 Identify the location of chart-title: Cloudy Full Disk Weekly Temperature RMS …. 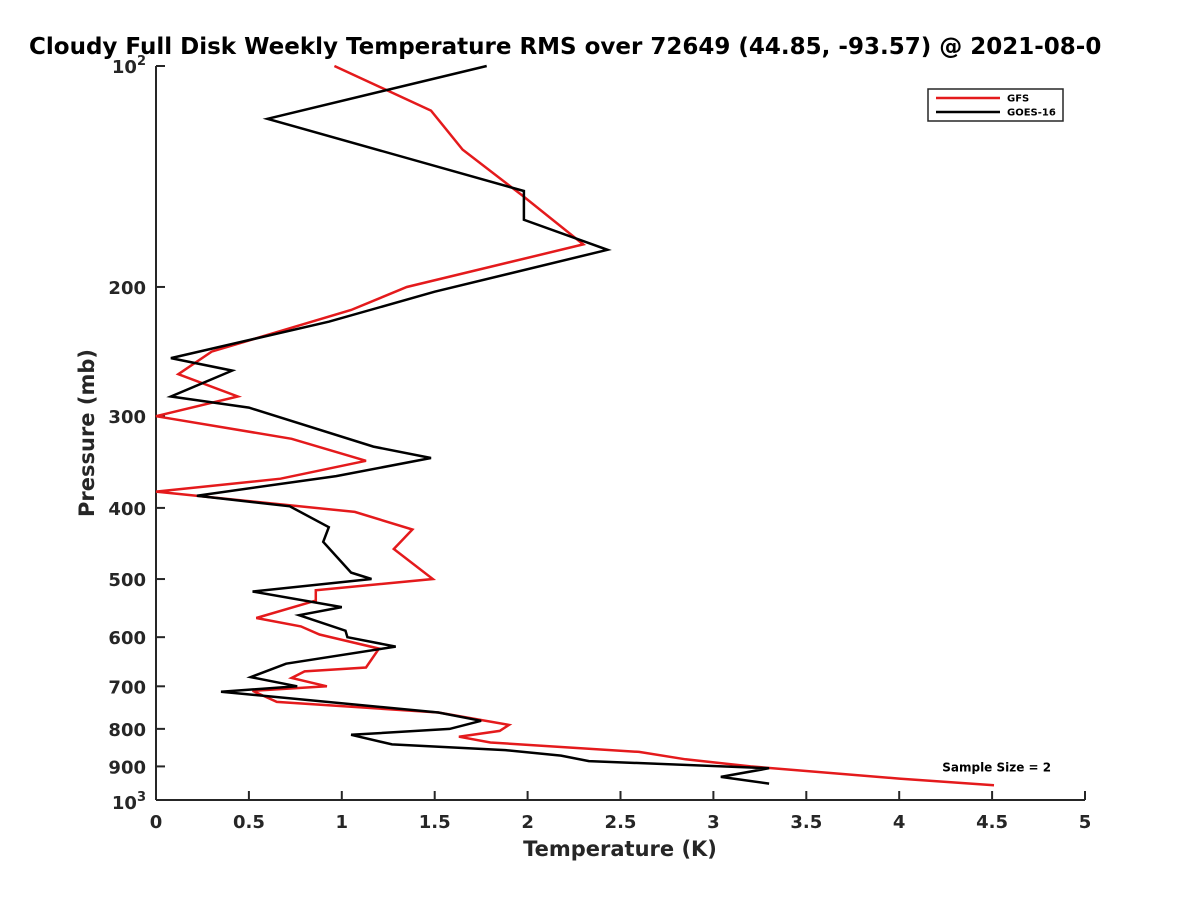
(565, 47).